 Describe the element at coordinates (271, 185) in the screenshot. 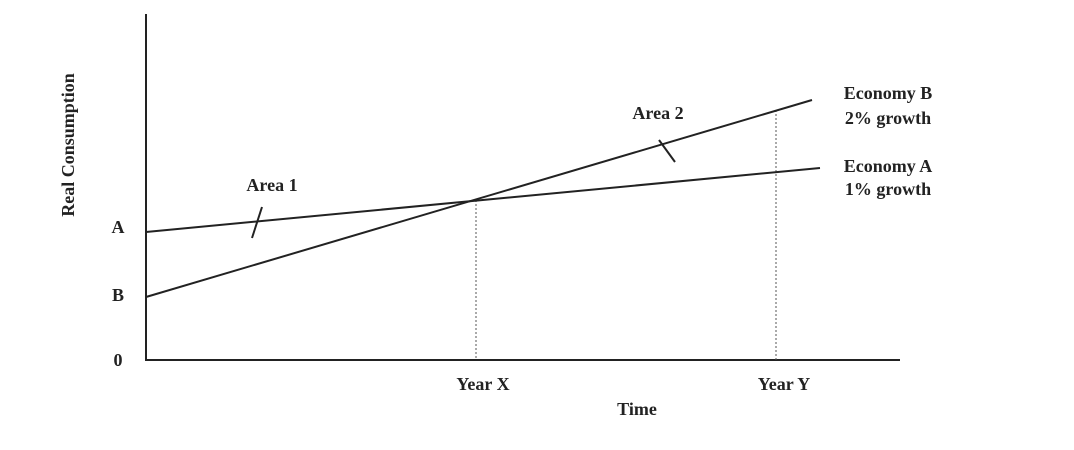

I see `area-label: Area 1` at that location.